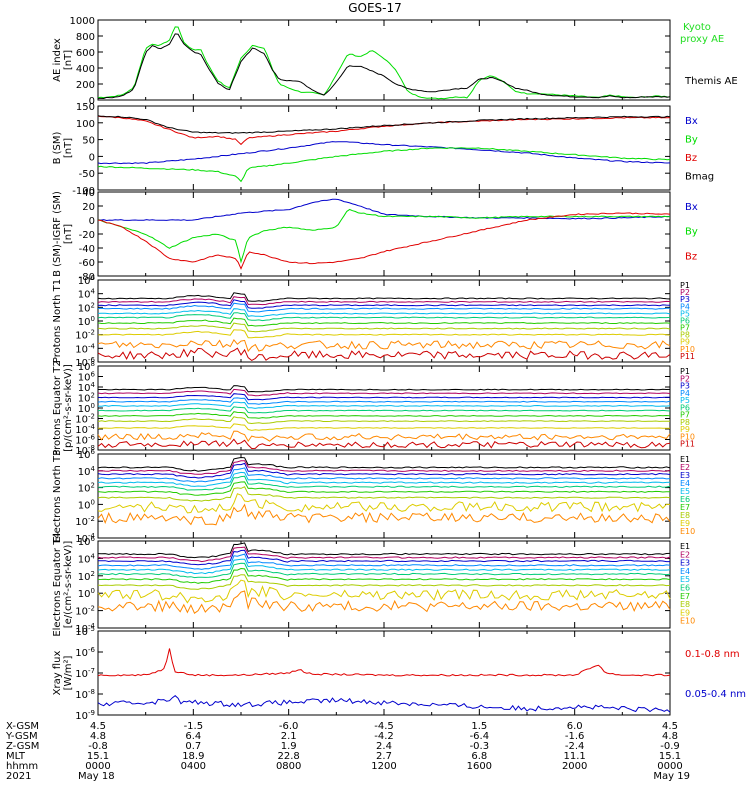 This screenshot has width=750, height=804. What do you see at coordinates (479, 756) in the screenshot?
I see `xaxis-value: 6.8` at bounding box center [479, 756].